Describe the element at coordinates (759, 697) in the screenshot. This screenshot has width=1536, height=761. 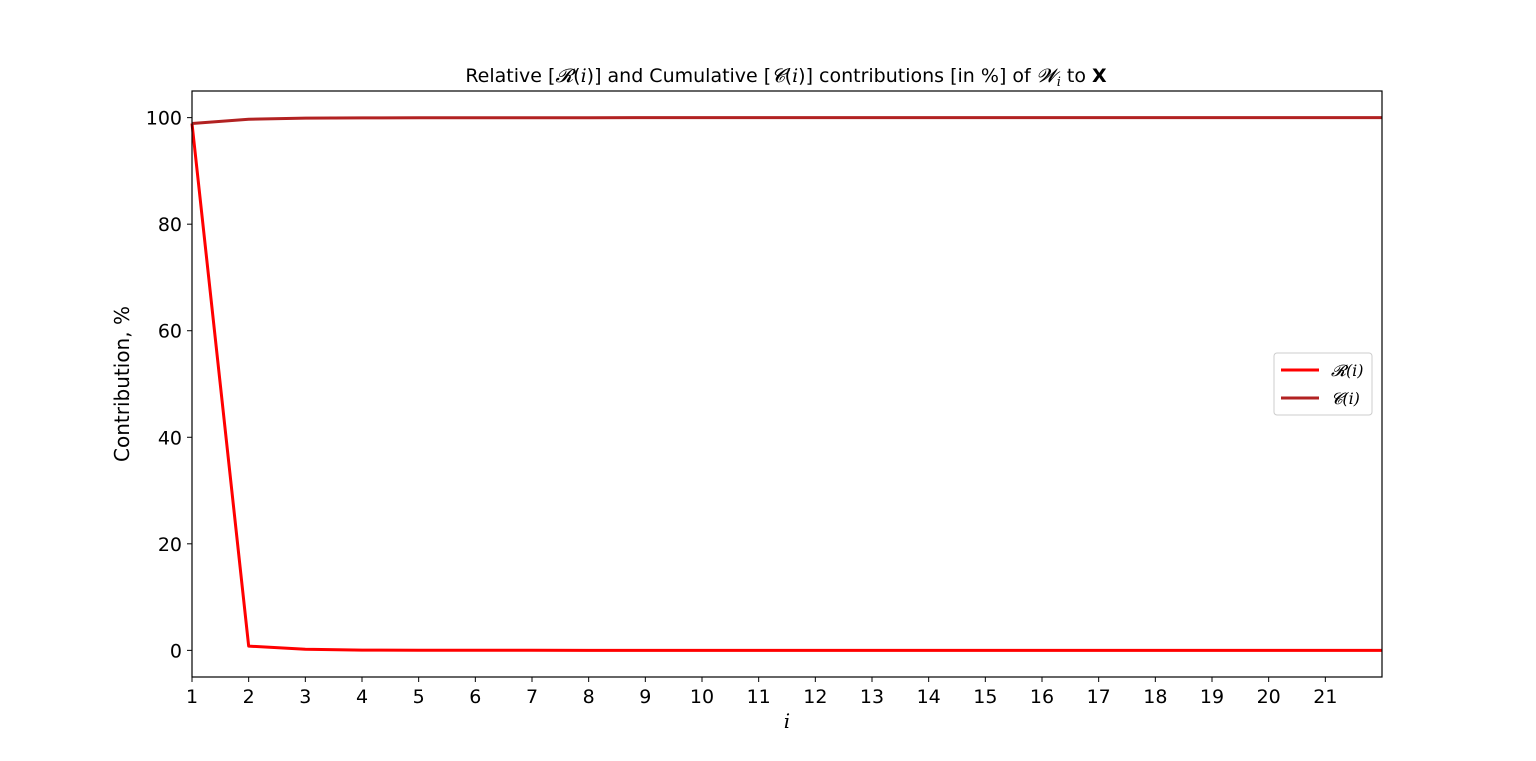
I see `x-tick-label: 11` at that location.